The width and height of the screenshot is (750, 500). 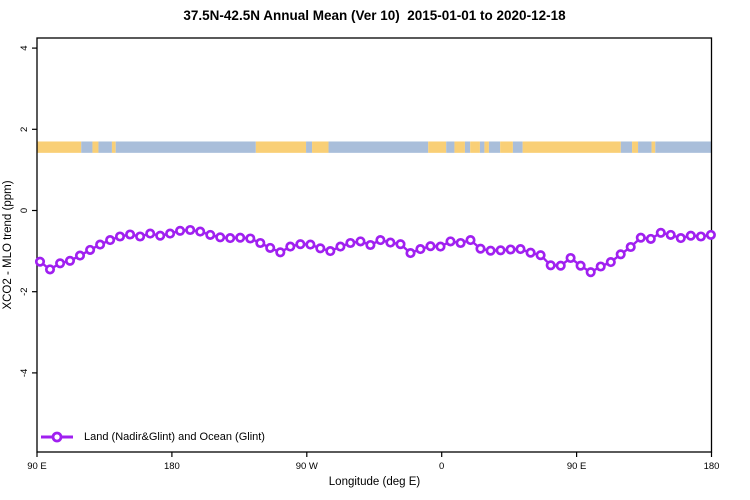 I want to click on y-axis-title: XCO2 - MLO trend (ppm), so click(x=8, y=245).